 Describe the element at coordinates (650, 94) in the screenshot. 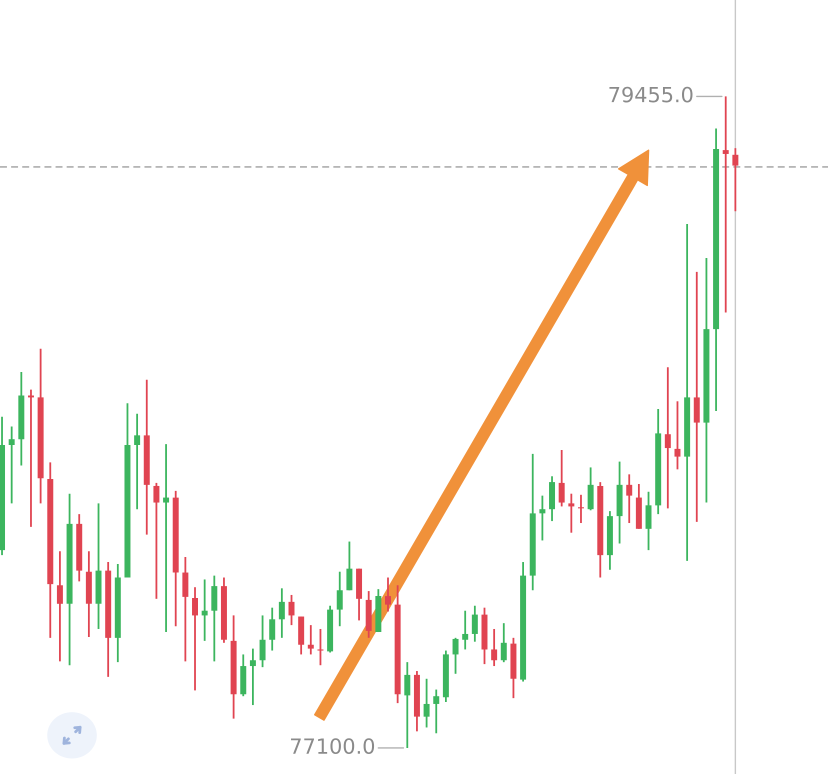

I see `annotation: 79455.0` at that location.